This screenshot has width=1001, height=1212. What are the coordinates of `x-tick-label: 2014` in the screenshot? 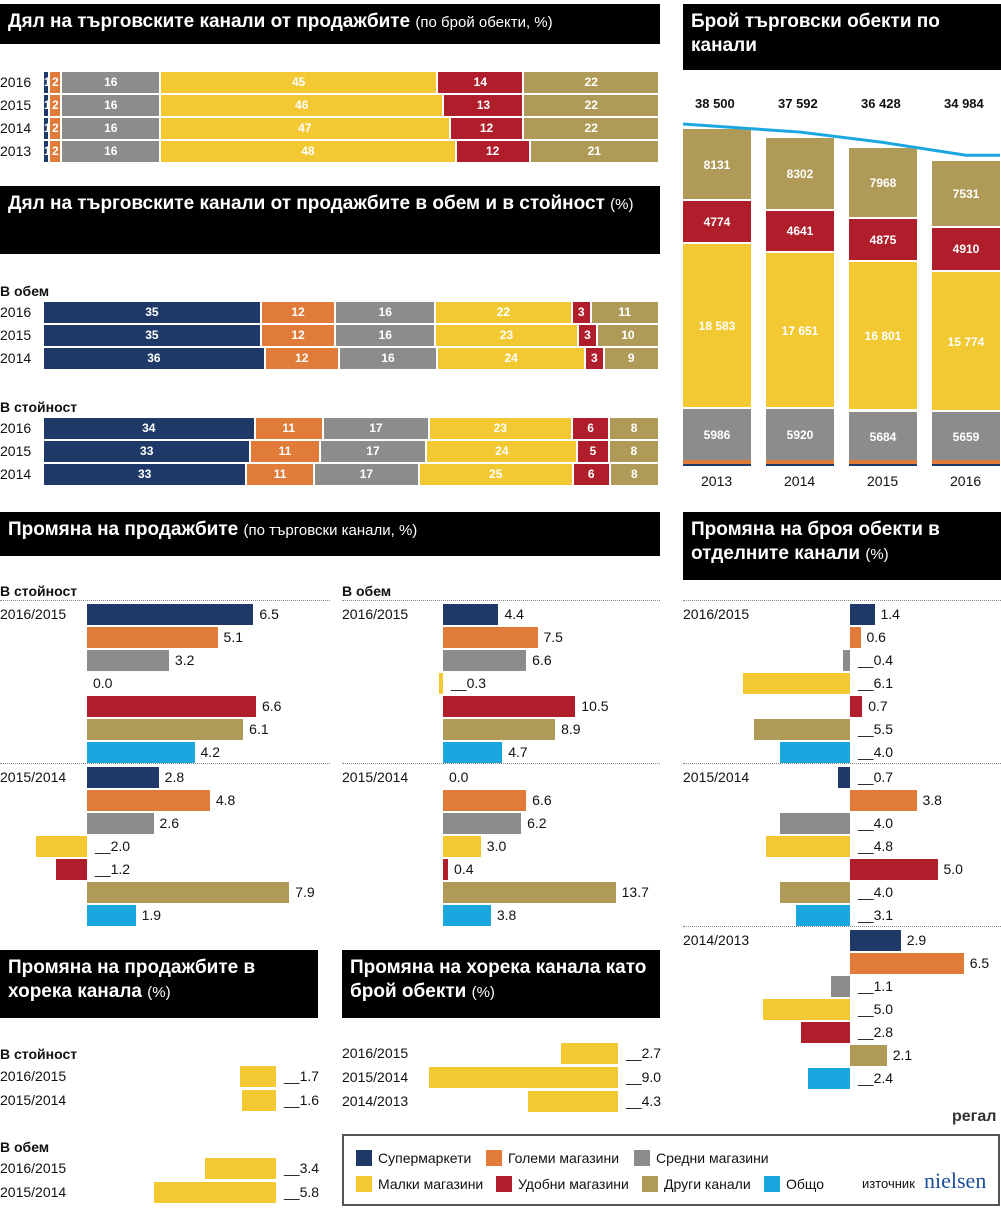 It's located at (800, 481).